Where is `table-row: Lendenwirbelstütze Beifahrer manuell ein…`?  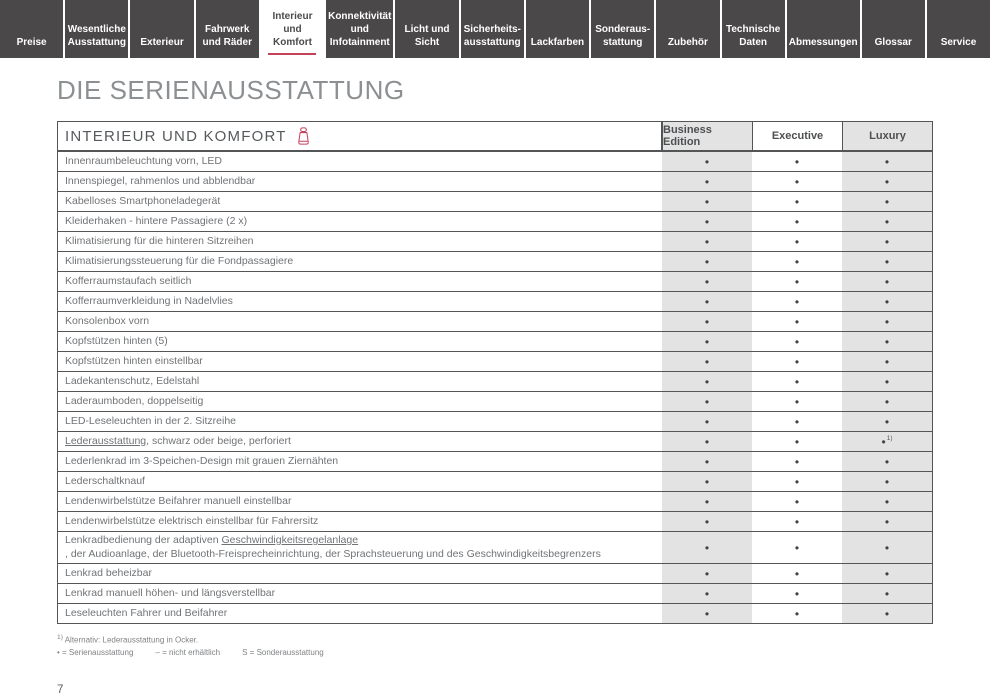
table-row: Lendenwirbelstütze Beifahrer manuell ein… is located at coordinates (495, 501).